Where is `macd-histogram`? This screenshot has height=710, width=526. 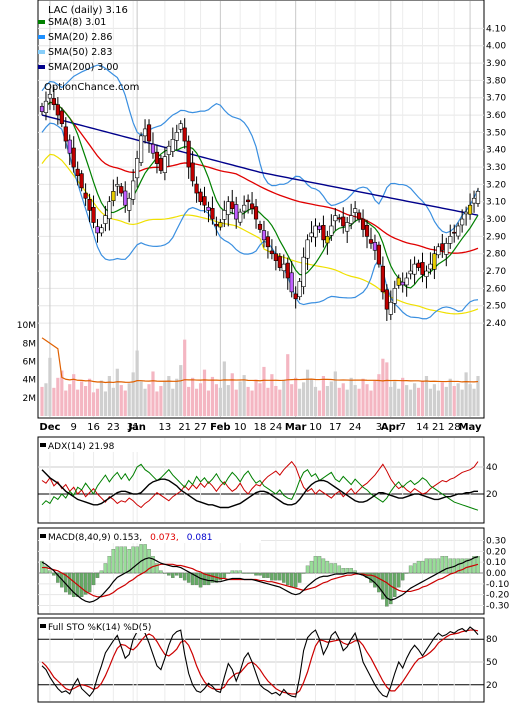 macd-histogram is located at coordinates (260, 575).